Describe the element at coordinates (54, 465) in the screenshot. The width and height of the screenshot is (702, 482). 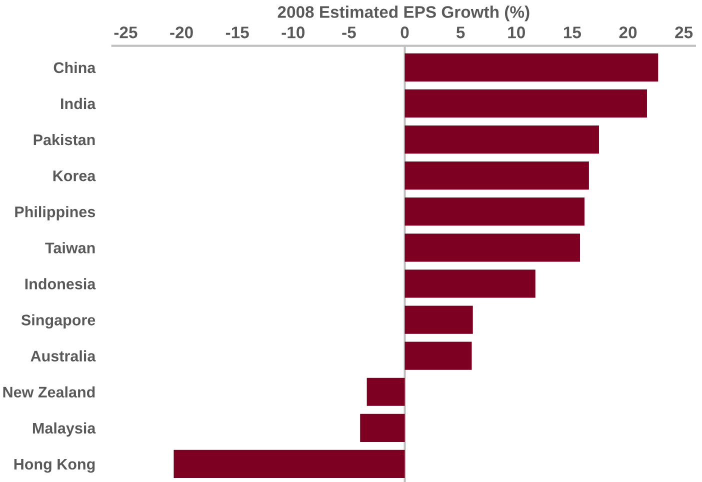
I see `y-tick-label: Hong Kong` at that location.